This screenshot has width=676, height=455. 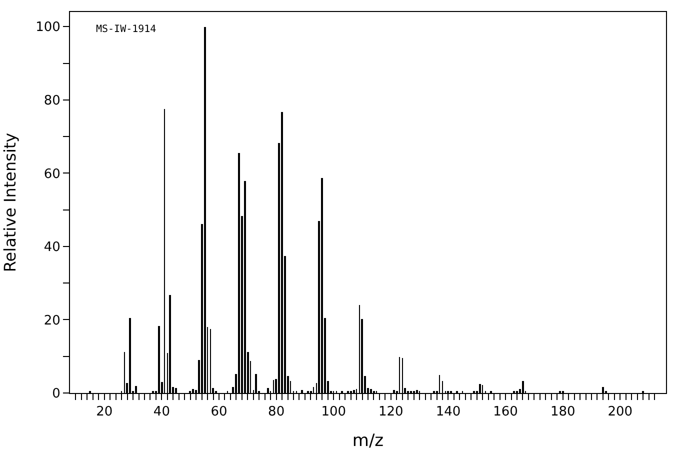 What do you see at coordinates (52, 320) in the screenshot?
I see `y-tick-label: 20` at bounding box center [52, 320].